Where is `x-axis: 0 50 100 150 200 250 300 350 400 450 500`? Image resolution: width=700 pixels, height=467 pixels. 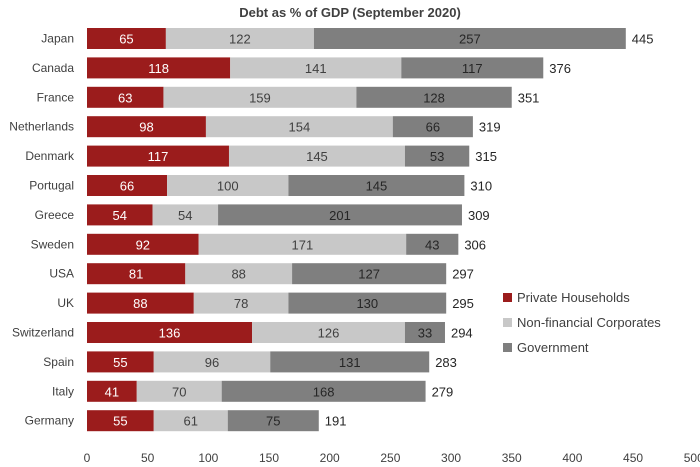 x-axis: 0 50 100 150 200 250 300 350 400 450 500 is located at coordinates (392, 458).